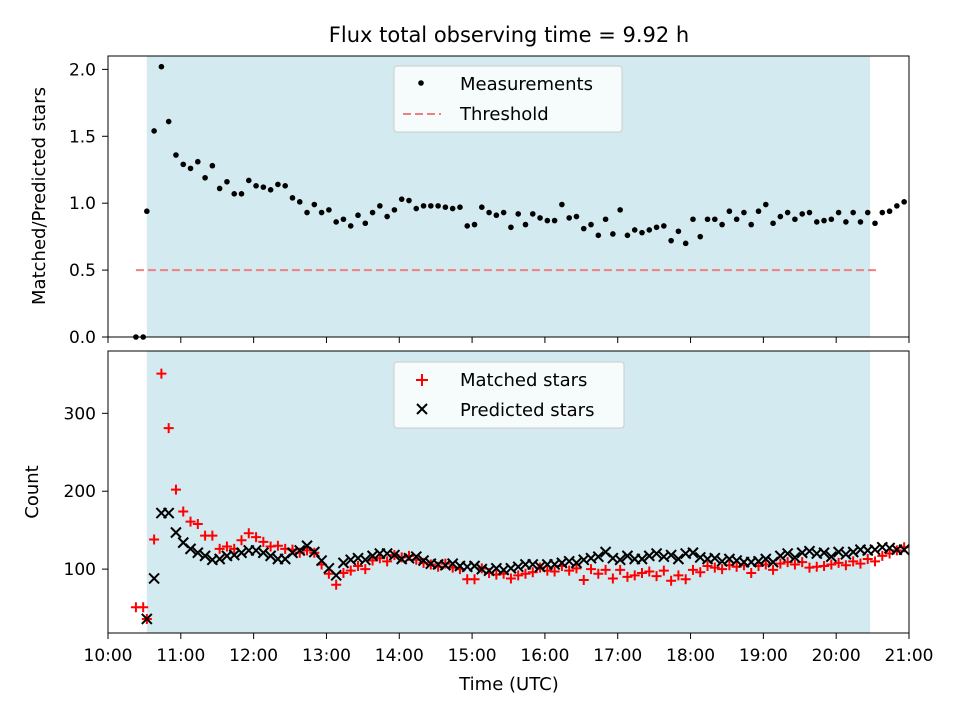 The image size is (960, 720). What do you see at coordinates (472, 656) in the screenshot?
I see `x-tick-label: 15:00` at bounding box center [472, 656].